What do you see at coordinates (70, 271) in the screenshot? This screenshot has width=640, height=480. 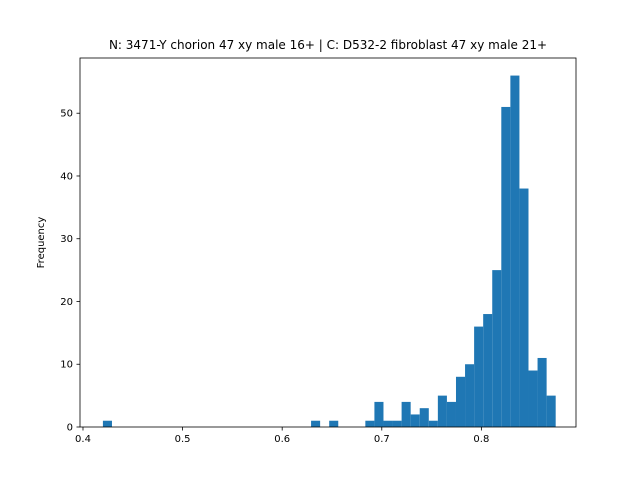 I see `y-axis-ticks: 0 10 20 30 40 50` at bounding box center [70, 271].